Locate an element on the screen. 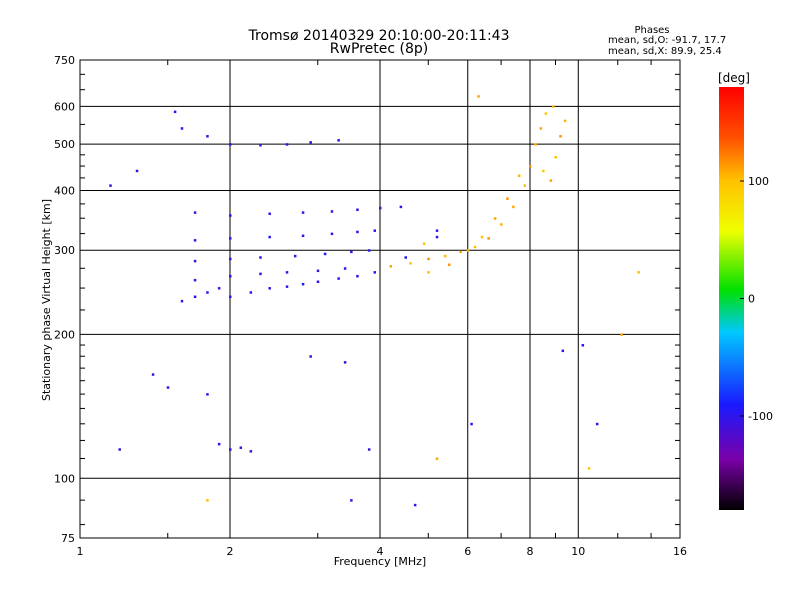  x-tick-label: 4 is located at coordinates (380, 551).